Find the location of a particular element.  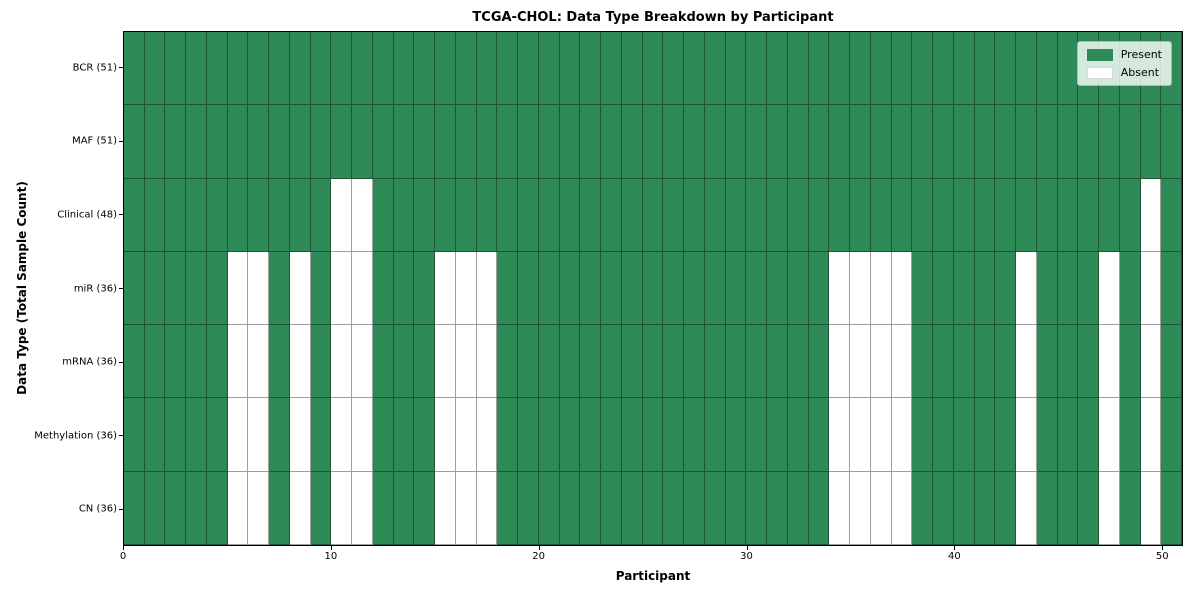

x-tick-row: 0 10 20 30 40 50 is located at coordinates (600, 556).